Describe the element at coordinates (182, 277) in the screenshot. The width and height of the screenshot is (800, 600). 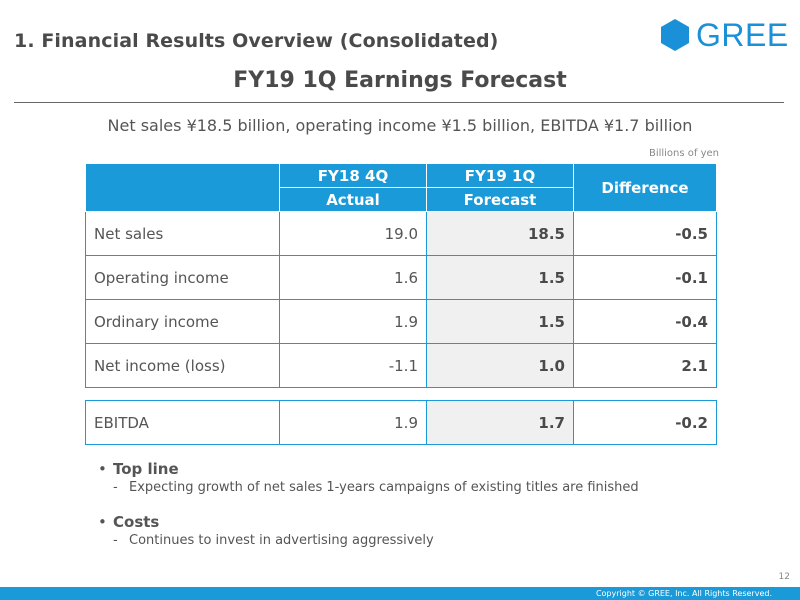
I see `row-label: Operating income` at that location.